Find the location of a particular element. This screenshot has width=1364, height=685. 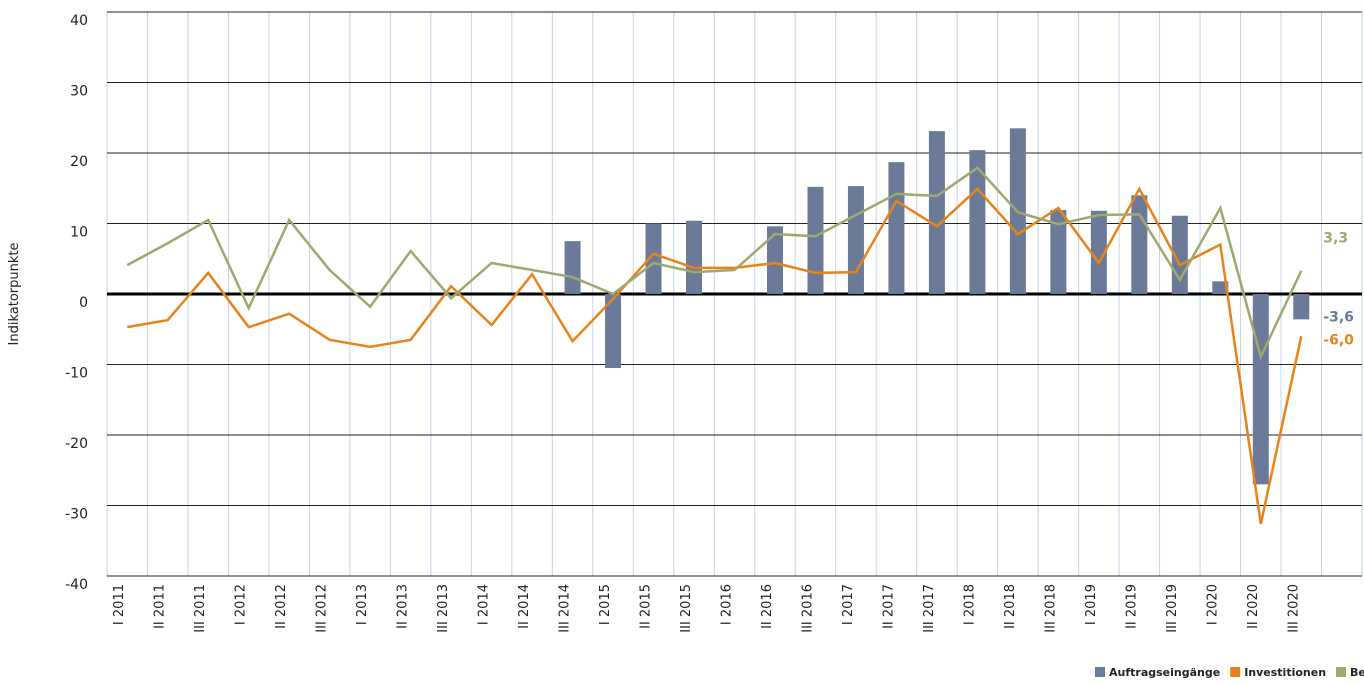

x-tick-label: III 2012 is located at coordinates (322, 608).